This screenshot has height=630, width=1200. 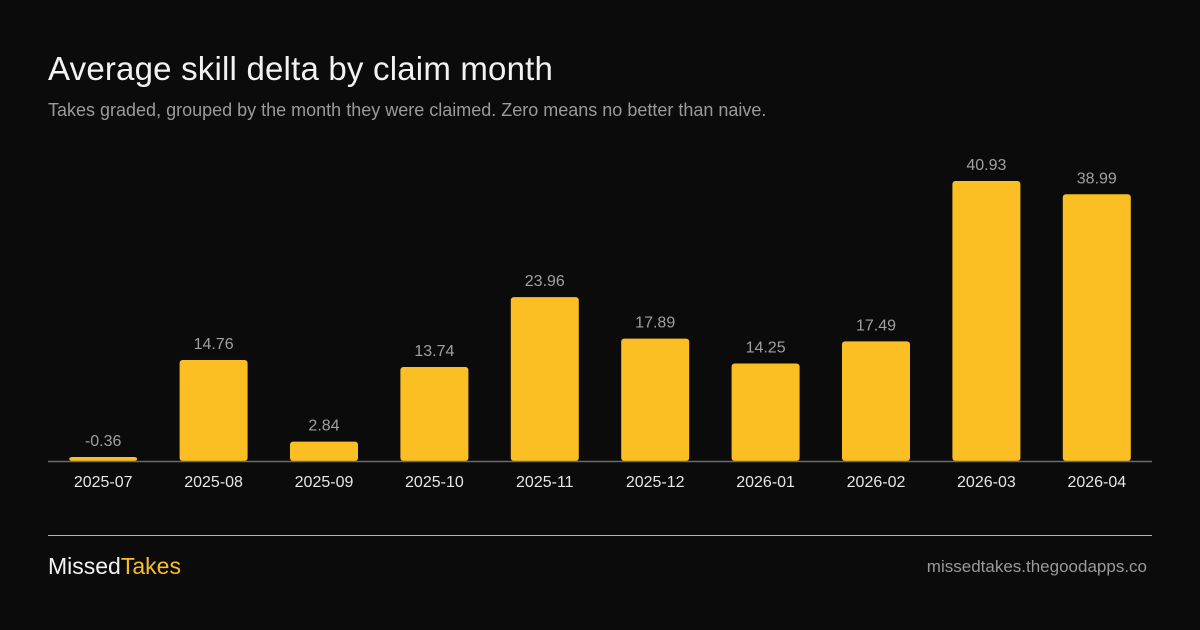 What do you see at coordinates (986, 165) in the screenshot?
I see `value-label-2026-03: 40.93` at bounding box center [986, 165].